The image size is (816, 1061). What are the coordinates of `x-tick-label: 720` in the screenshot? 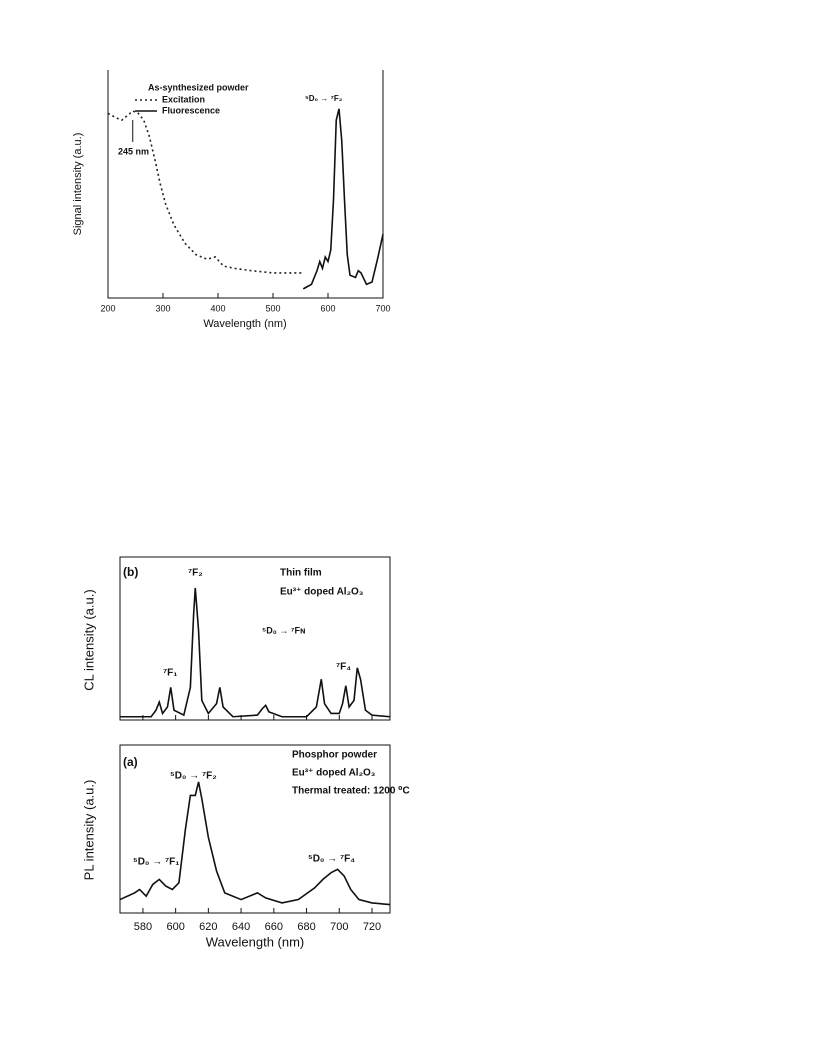 It's located at (372, 927).